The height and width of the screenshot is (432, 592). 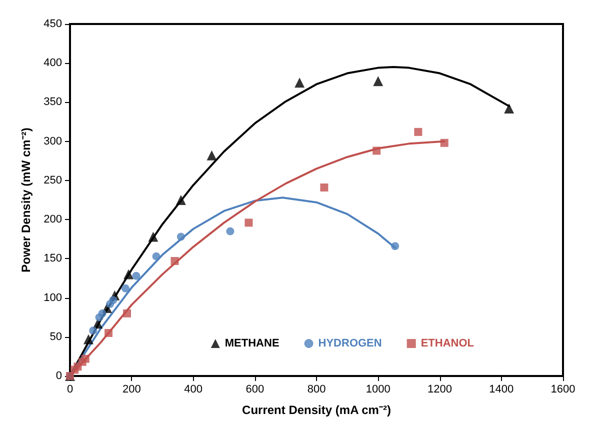 What do you see at coordinates (447, 344) in the screenshot?
I see `legend-label: ETHANOL` at bounding box center [447, 344].